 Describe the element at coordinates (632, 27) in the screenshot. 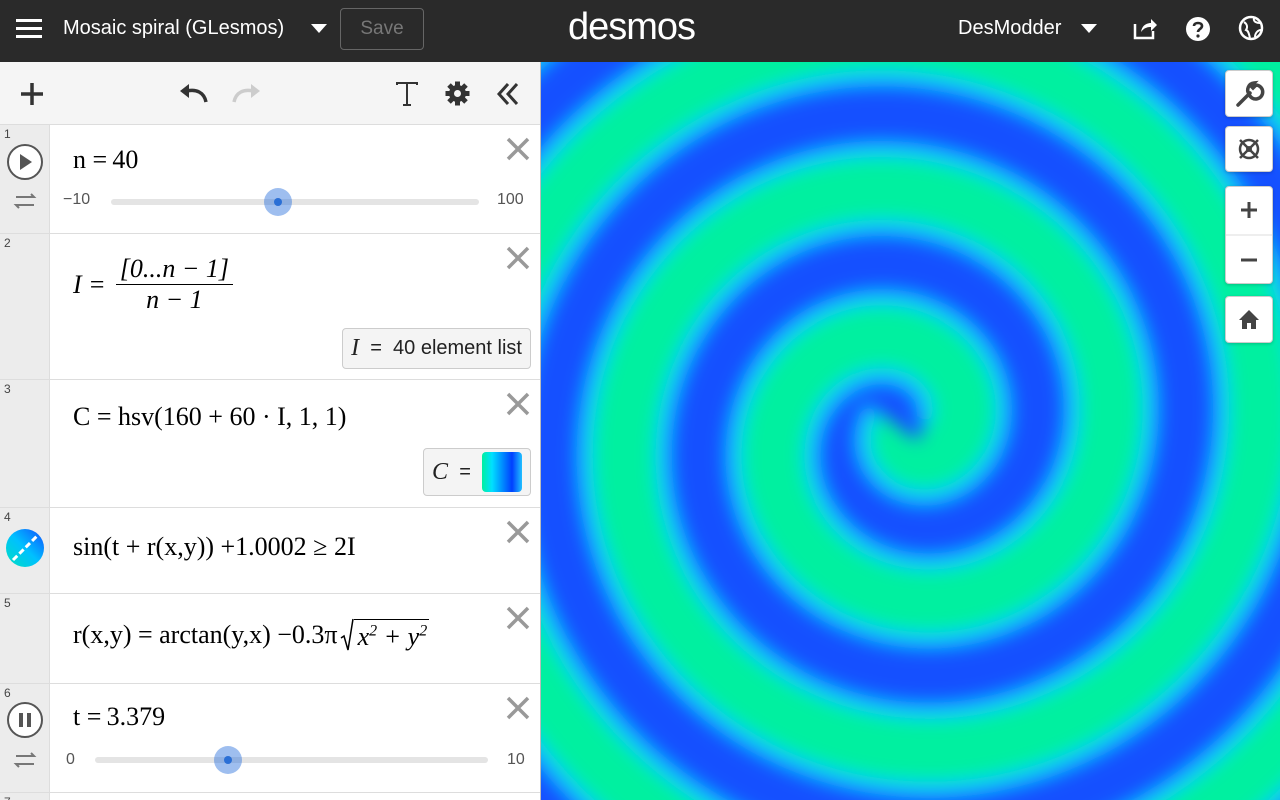

I see `logo: desmos` at that location.